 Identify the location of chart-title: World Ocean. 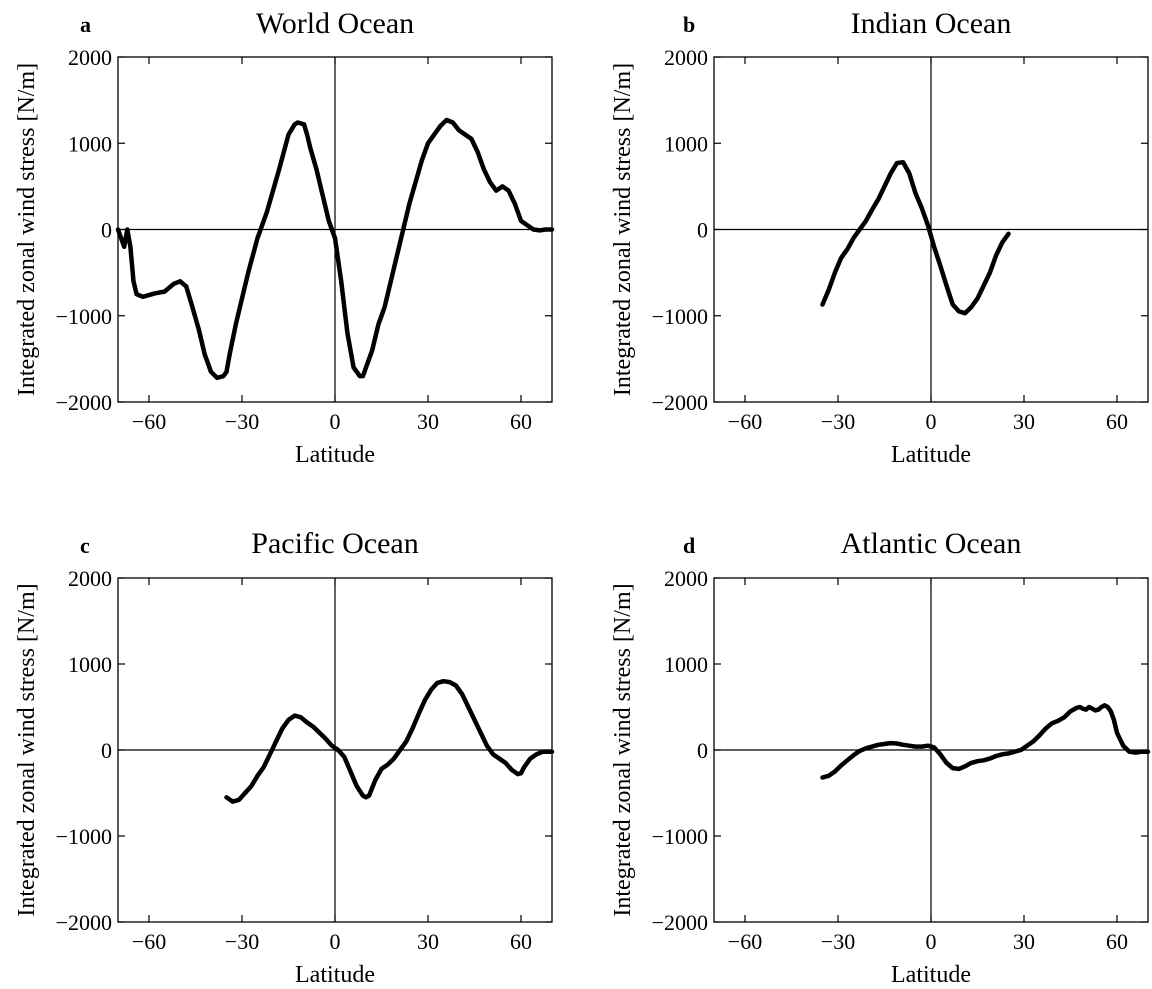
(335, 23).